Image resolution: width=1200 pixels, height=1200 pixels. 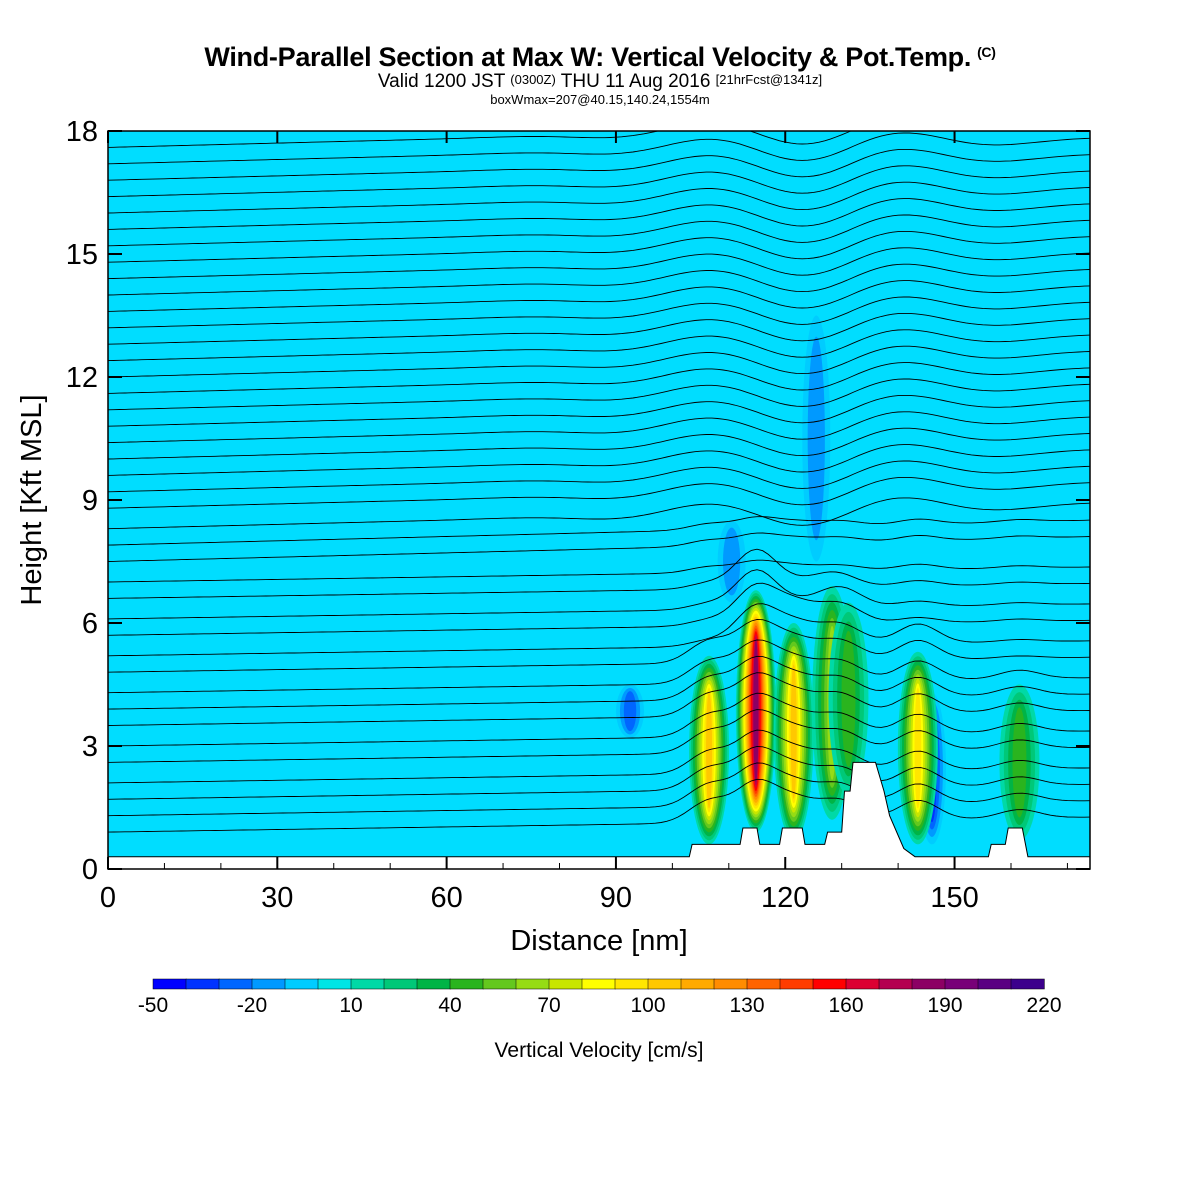 I want to click on colorbar-tick-label: 220, so click(x=1043, y=1005).